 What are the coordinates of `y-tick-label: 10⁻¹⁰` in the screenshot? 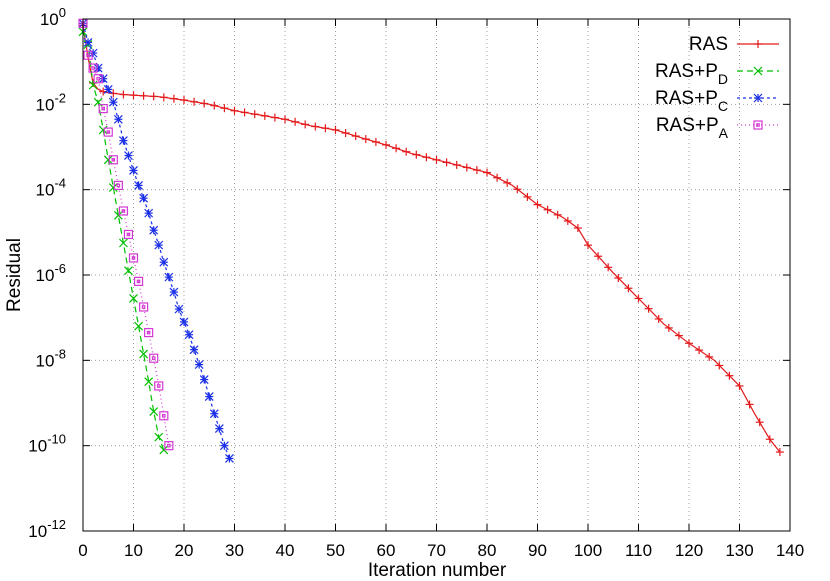 It's located at (47, 444).